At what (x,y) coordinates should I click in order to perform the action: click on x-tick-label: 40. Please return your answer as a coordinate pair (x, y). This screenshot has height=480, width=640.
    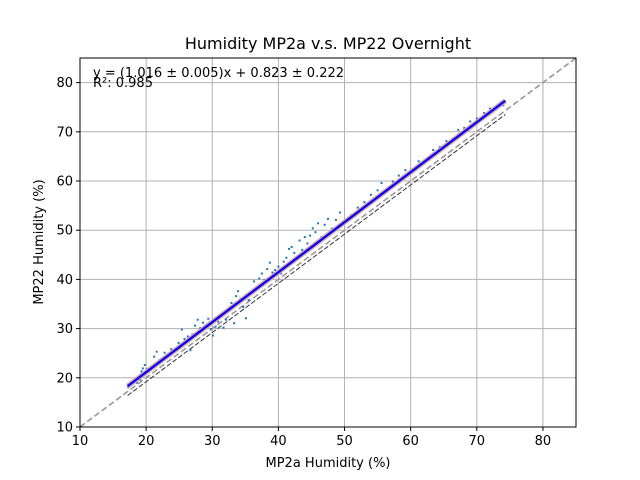
    Looking at the image, I should click on (278, 441).